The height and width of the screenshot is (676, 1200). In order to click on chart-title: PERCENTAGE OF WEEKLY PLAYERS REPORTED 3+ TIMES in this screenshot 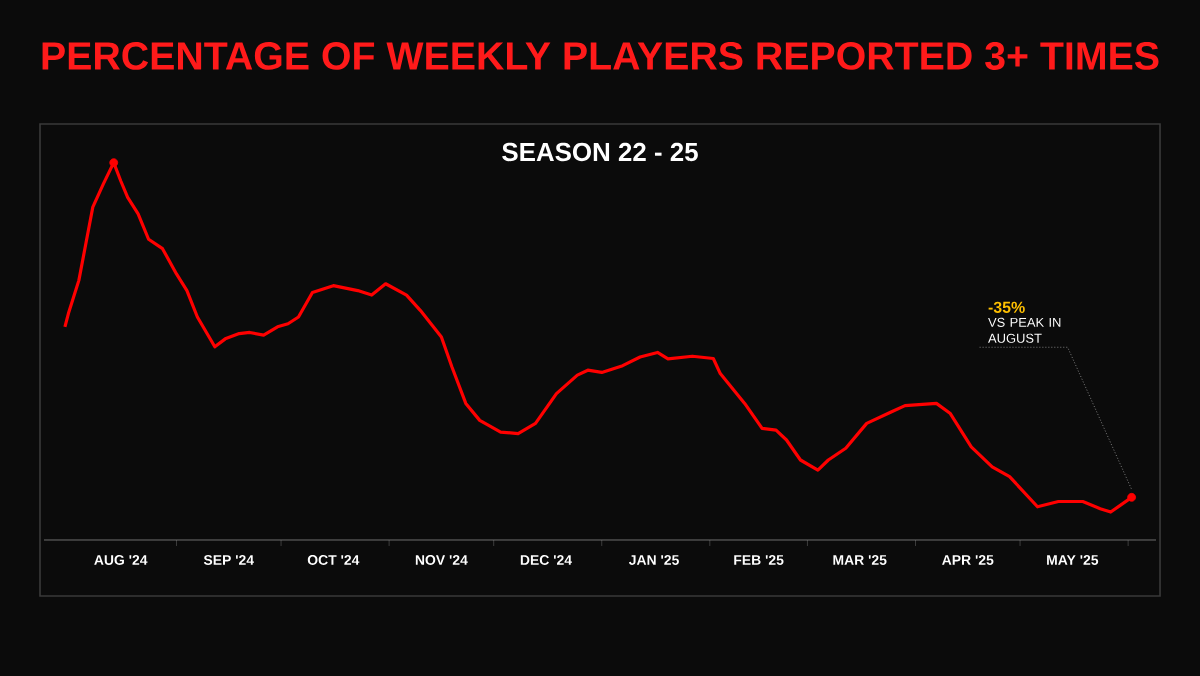, I will do `click(600, 56)`.